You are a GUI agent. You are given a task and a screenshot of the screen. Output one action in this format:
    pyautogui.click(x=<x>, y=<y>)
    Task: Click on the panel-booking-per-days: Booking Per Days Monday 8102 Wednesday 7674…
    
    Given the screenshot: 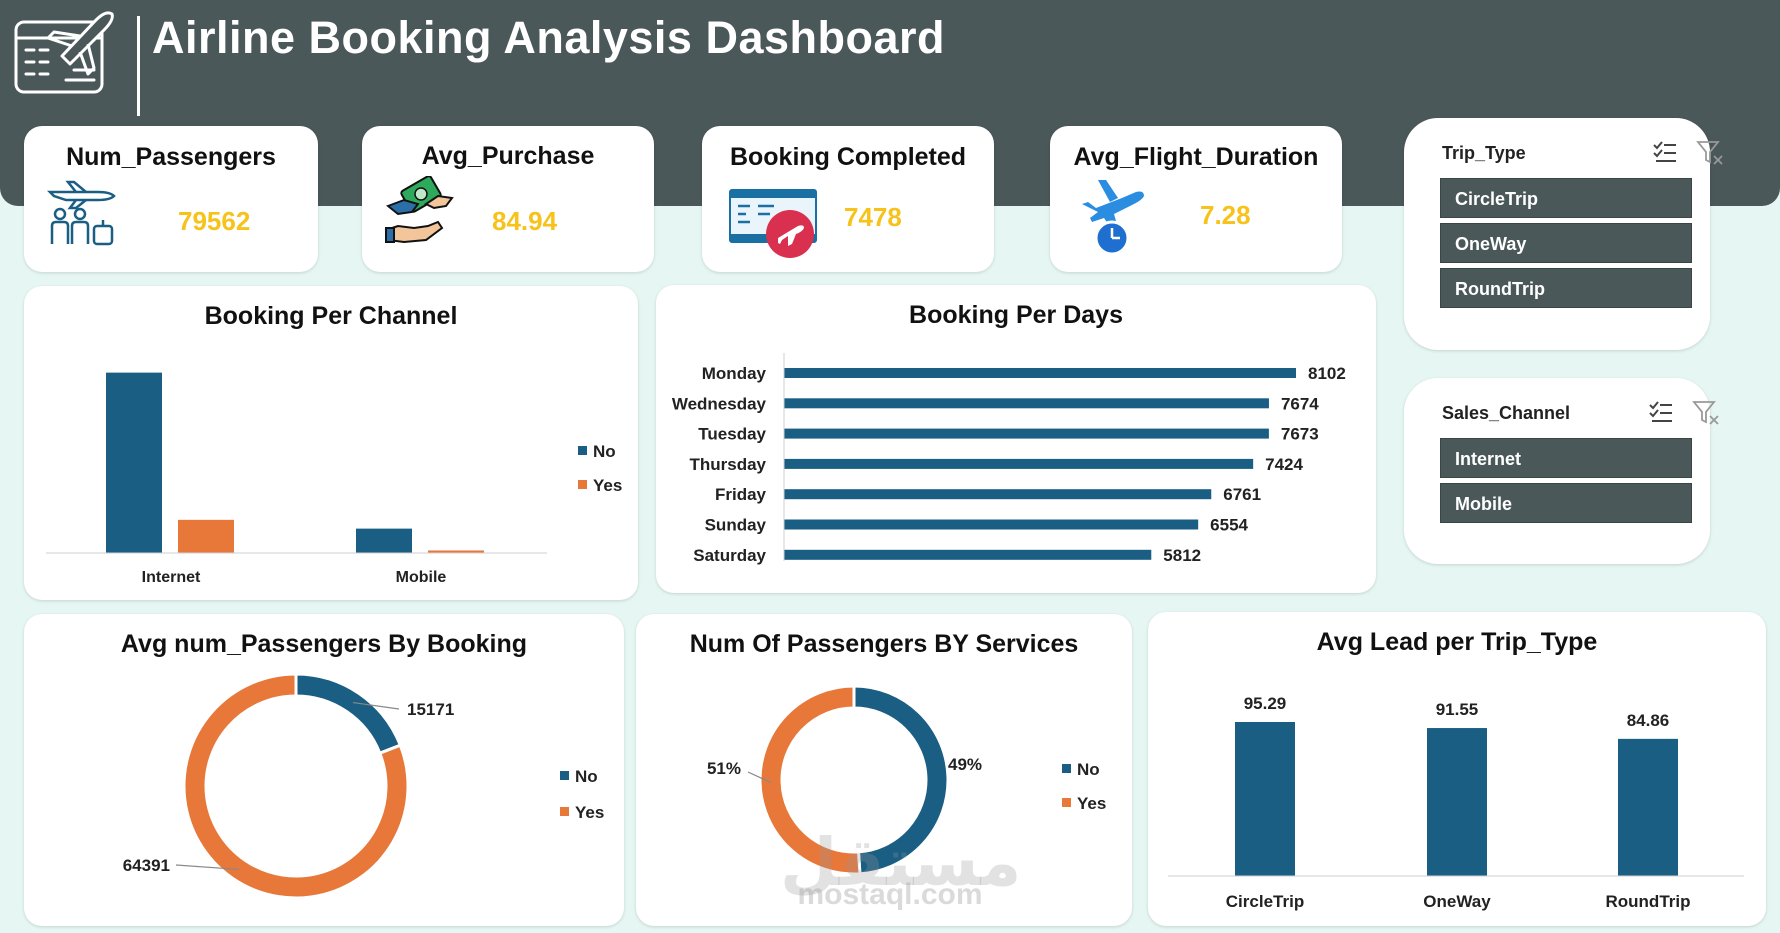 What is the action you would take?
    pyautogui.click(x=1016, y=439)
    